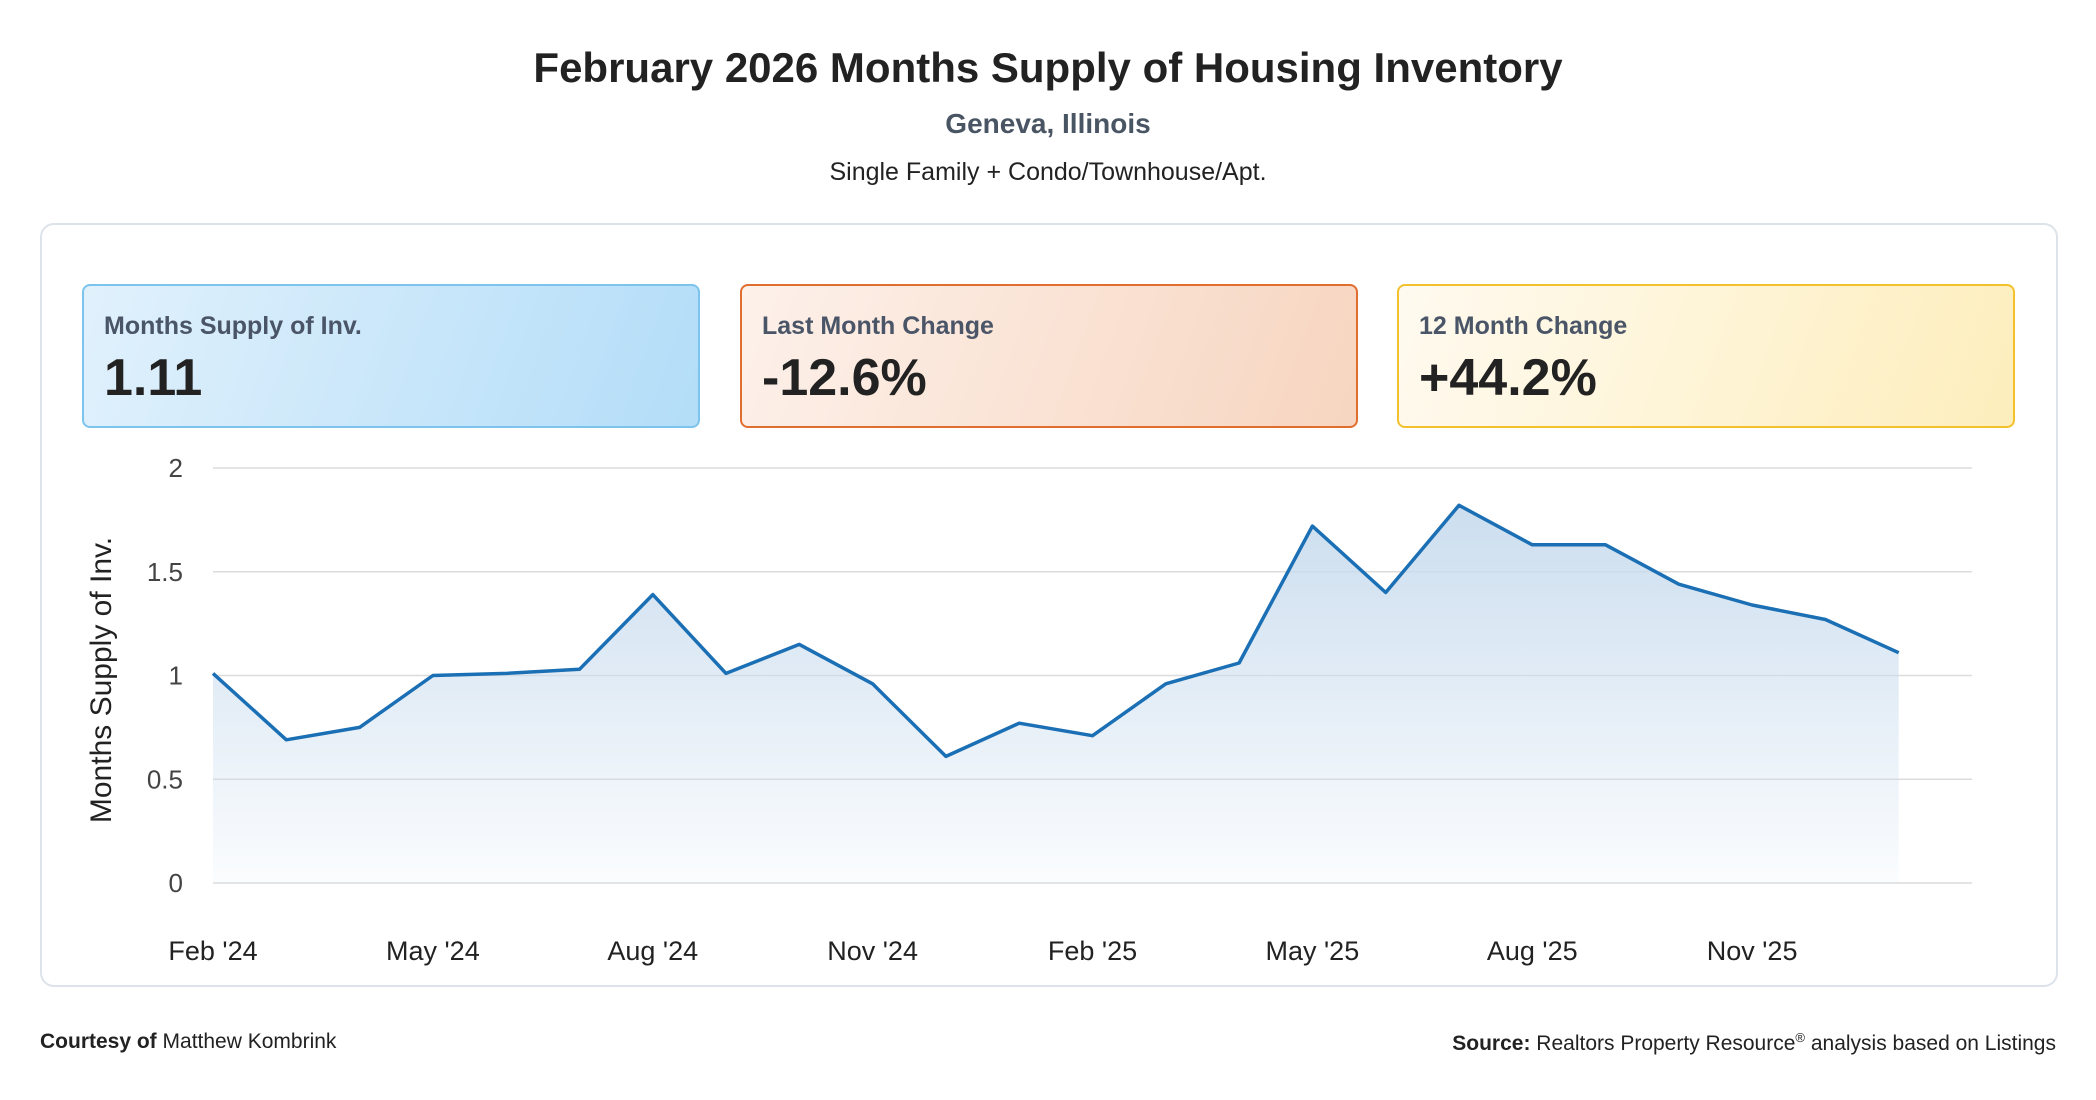 This screenshot has height=1100, width=2096. Describe the element at coordinates (1048, 123) in the screenshot. I see `location-subtitle: Geneva, Illinois` at that location.